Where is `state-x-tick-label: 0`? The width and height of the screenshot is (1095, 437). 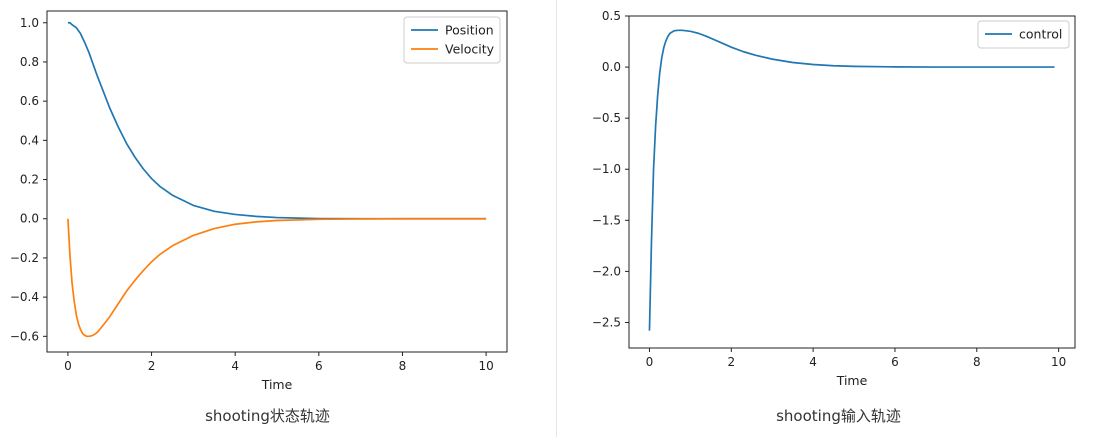
state-x-tick-label: 0 is located at coordinates (68, 366).